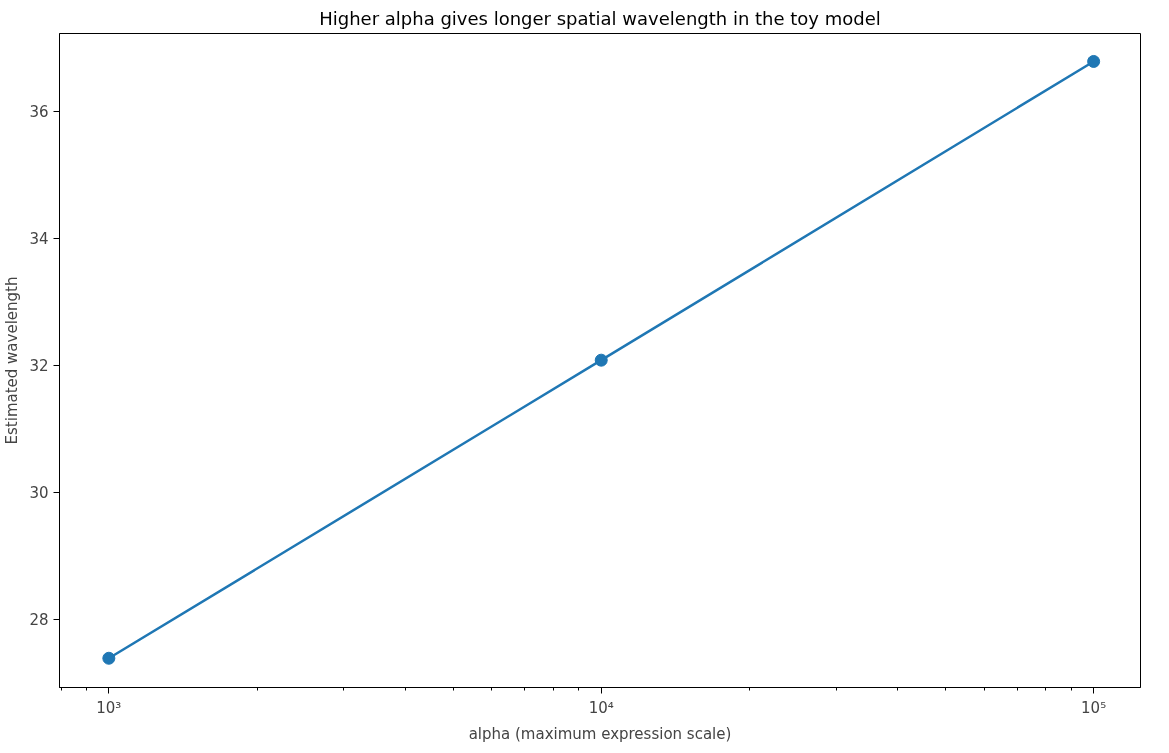 The width and height of the screenshot is (1169, 753). Describe the element at coordinates (39, 620) in the screenshot. I see `y-tick-label: 28` at that location.